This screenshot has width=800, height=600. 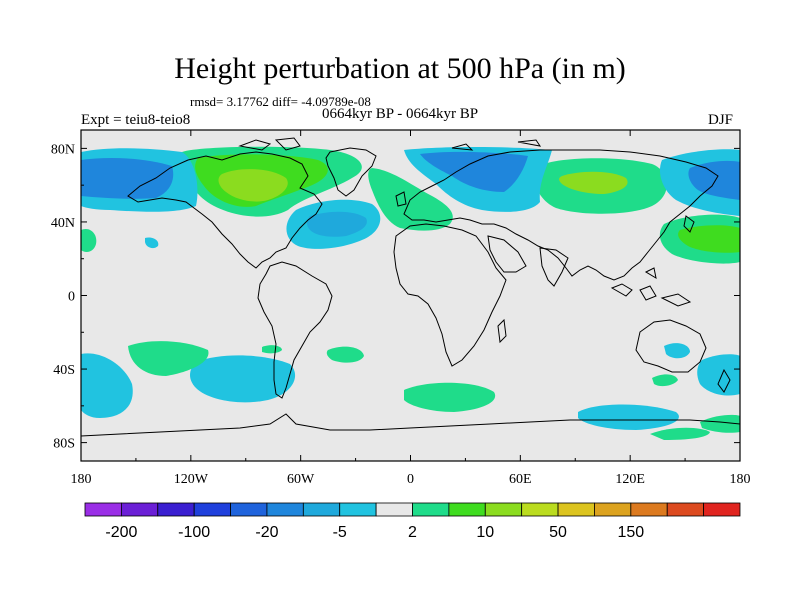 I want to click on y-tick-label: 80N, so click(x=63, y=149).